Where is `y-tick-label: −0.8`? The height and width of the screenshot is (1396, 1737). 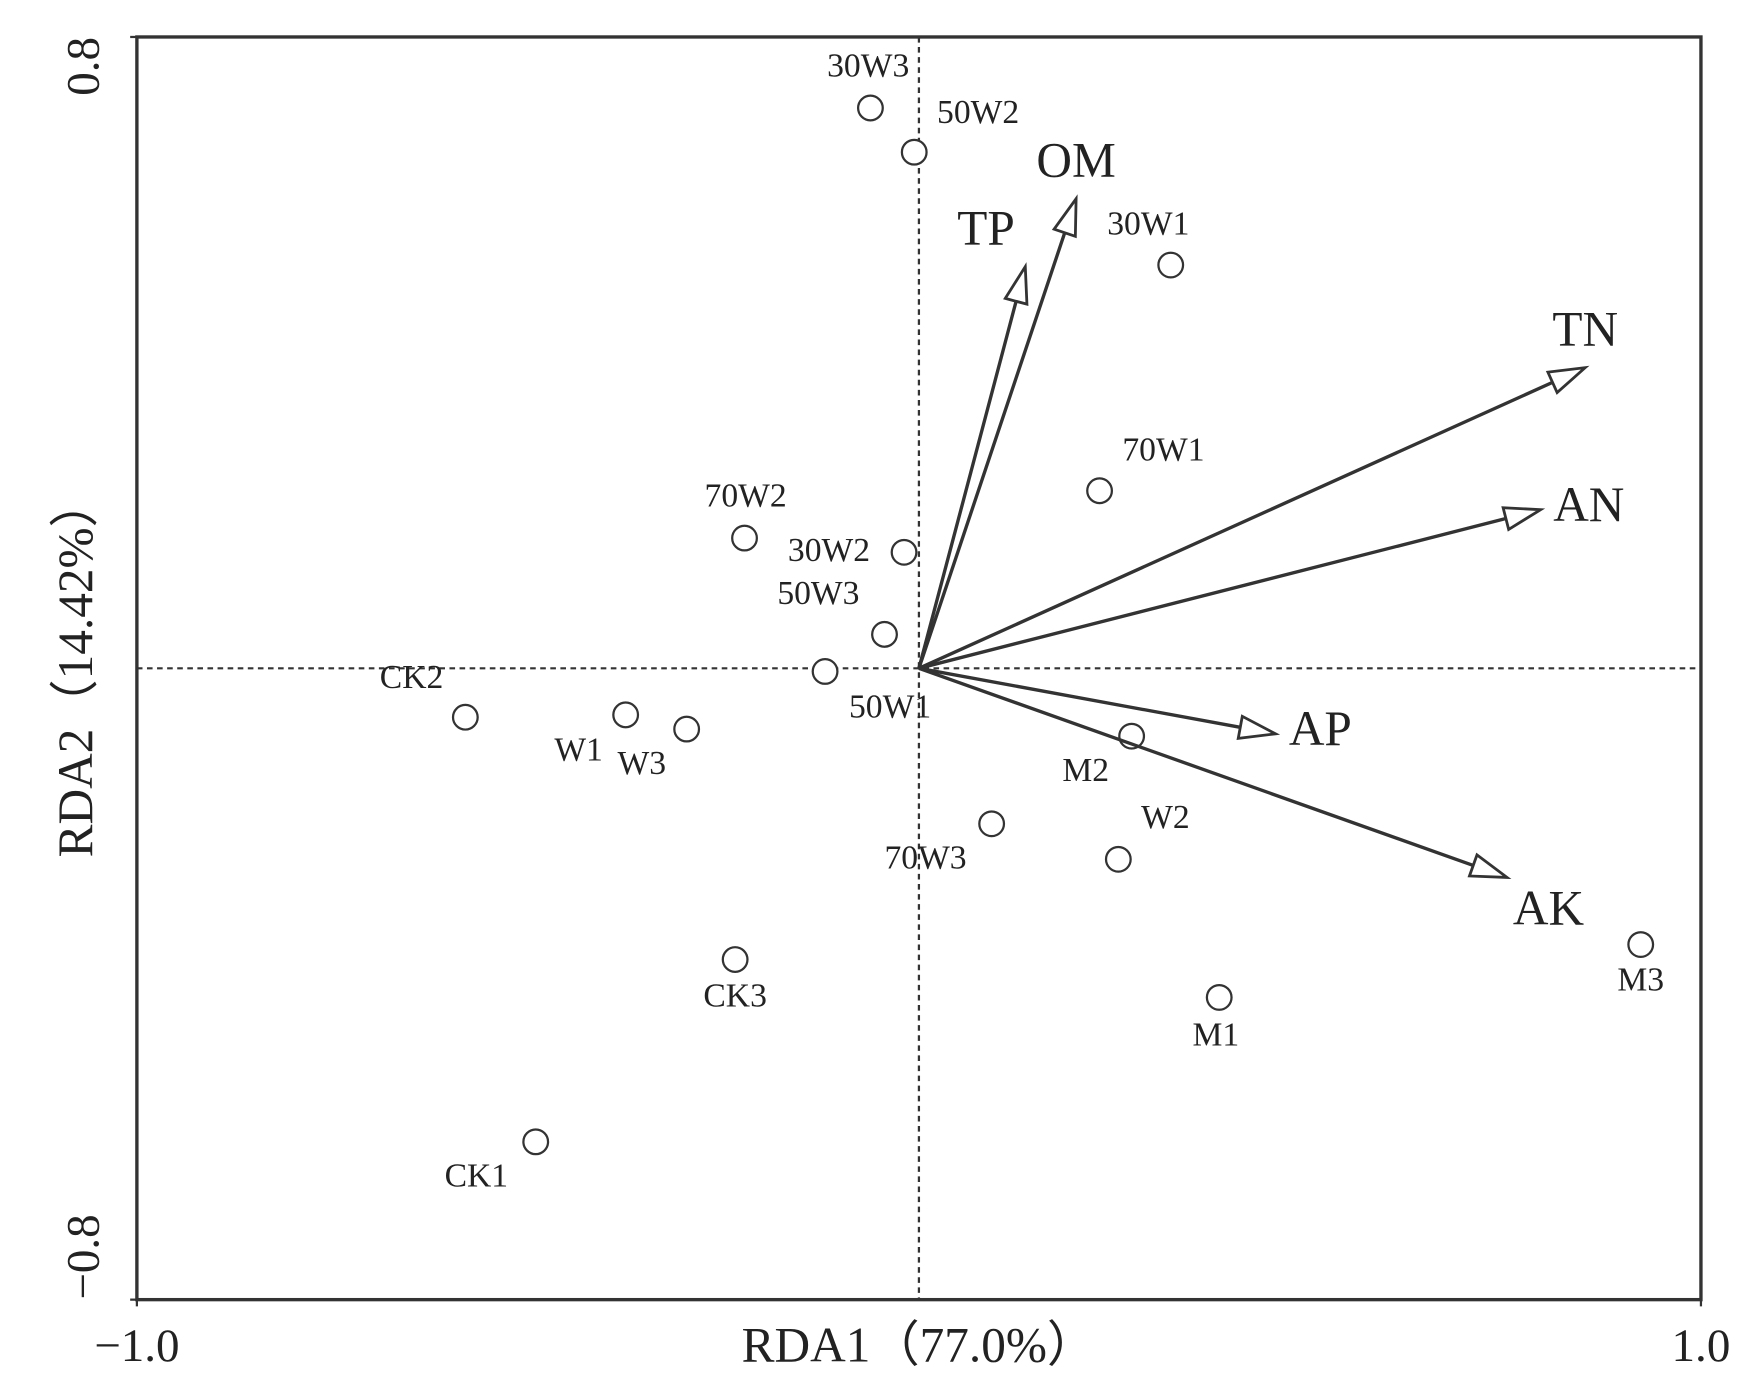
y-tick-label: −0.8 is located at coordinates (83, 1256).